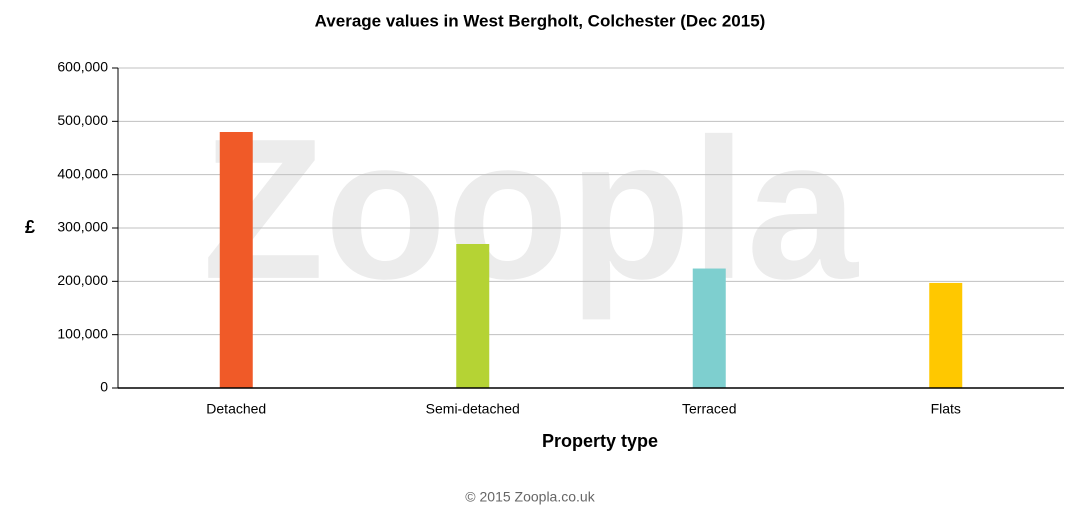 Image resolution: width=1073 pixels, height=513 pixels. Describe the element at coordinates (709, 409) in the screenshot. I see `x-tick-label: Terraced` at that location.